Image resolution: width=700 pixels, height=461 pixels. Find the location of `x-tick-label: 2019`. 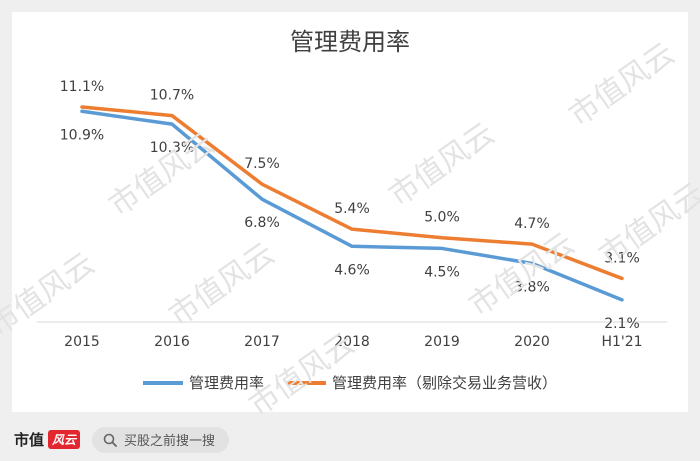

x-tick-label: 2019 is located at coordinates (442, 342).